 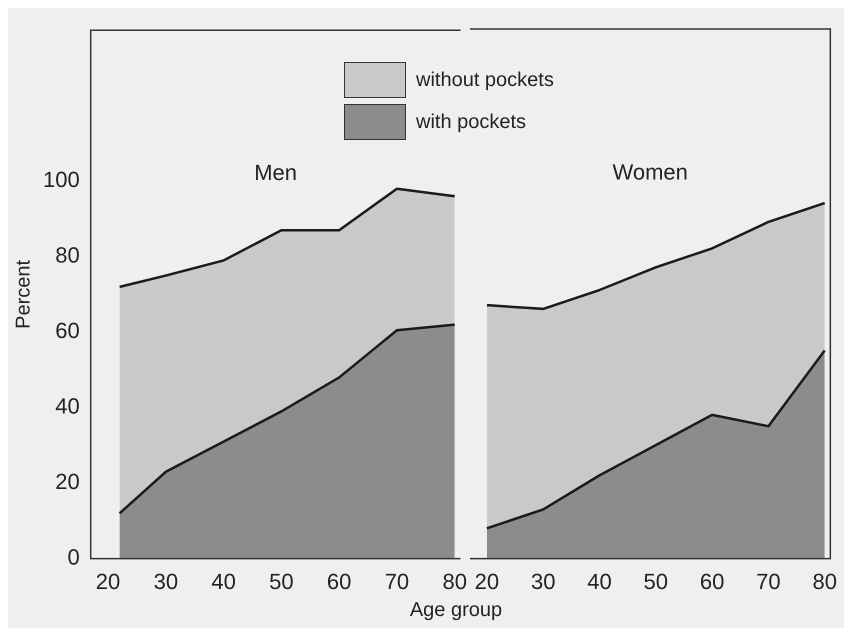 What do you see at coordinates (650, 171) in the screenshot?
I see `text: Women` at bounding box center [650, 171].